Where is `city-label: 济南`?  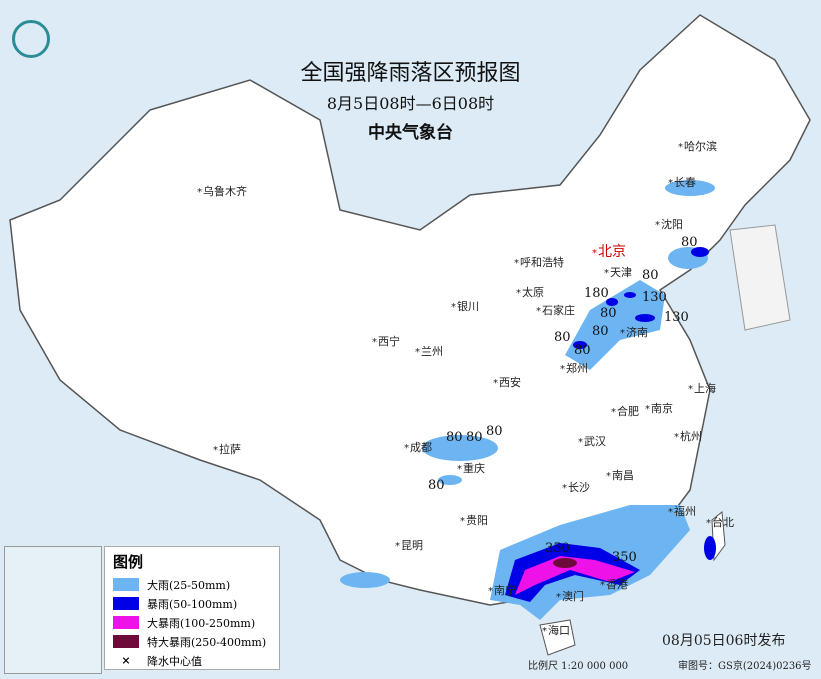
city-label: 济南 is located at coordinates (634, 333).